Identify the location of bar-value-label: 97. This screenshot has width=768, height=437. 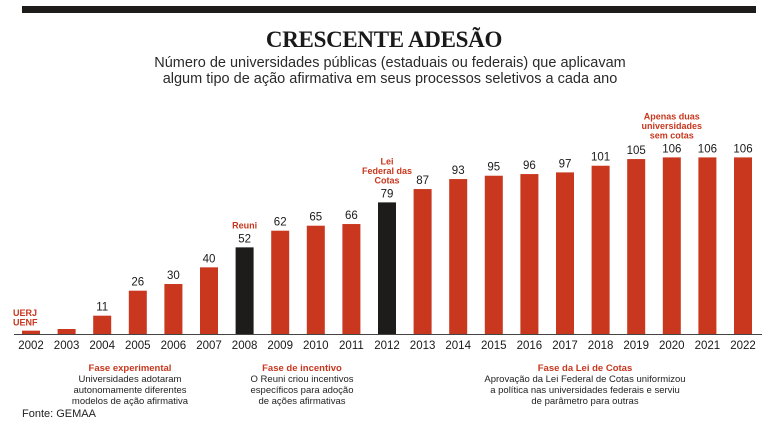
(565, 164).